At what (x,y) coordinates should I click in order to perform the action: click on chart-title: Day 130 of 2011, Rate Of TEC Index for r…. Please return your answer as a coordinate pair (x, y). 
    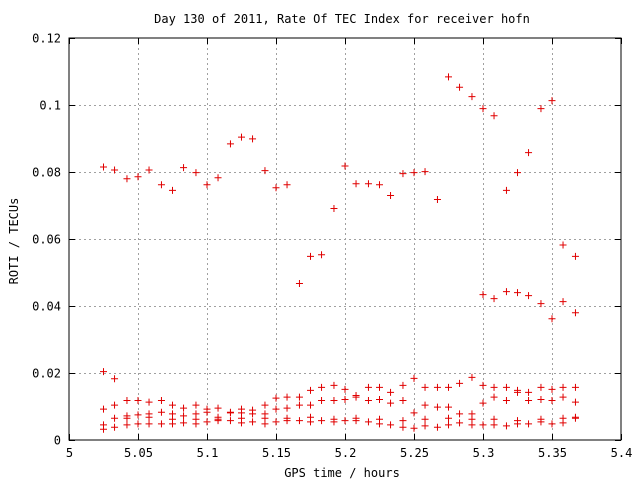
    Looking at the image, I should click on (342, 19).